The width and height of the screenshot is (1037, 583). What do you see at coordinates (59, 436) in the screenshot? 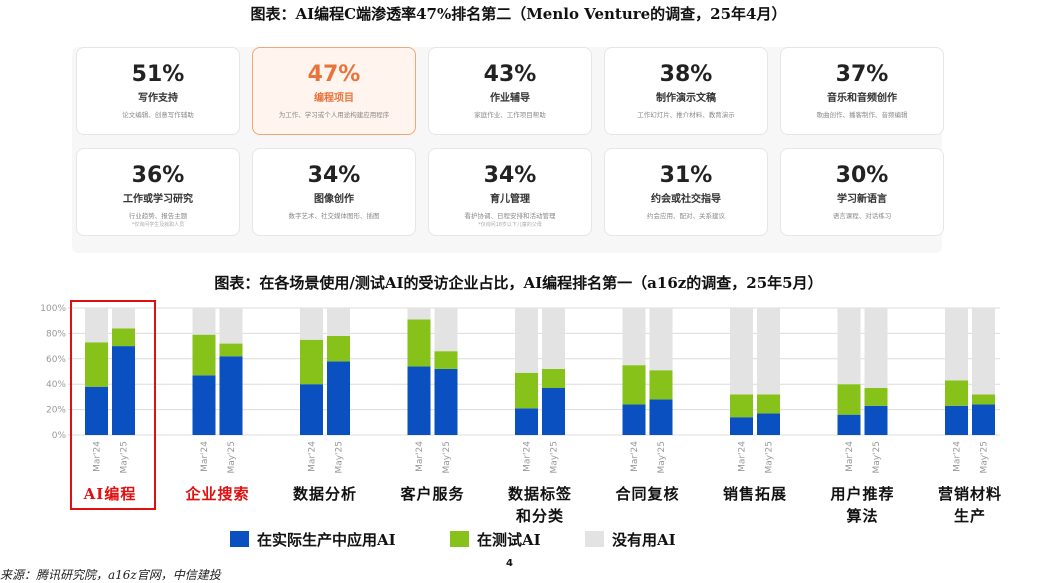
I see `y-tick-label: 0%` at bounding box center [59, 436].